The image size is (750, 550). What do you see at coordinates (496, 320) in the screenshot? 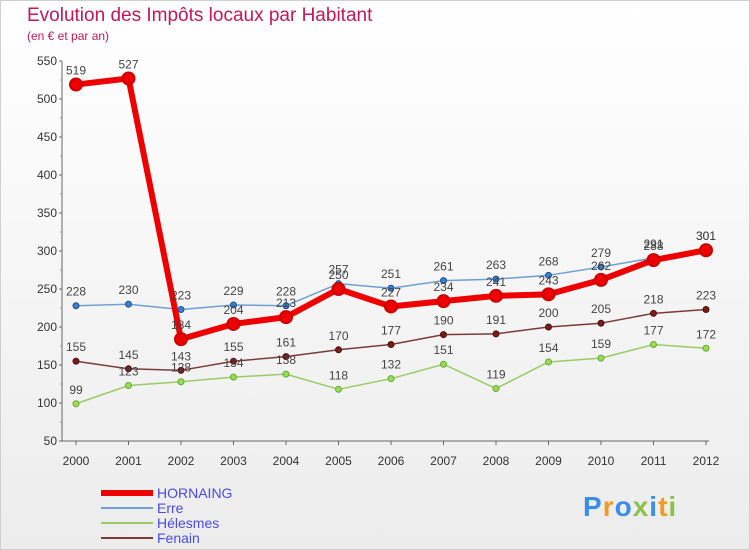
I see `data-label-fenain: 191` at bounding box center [496, 320].